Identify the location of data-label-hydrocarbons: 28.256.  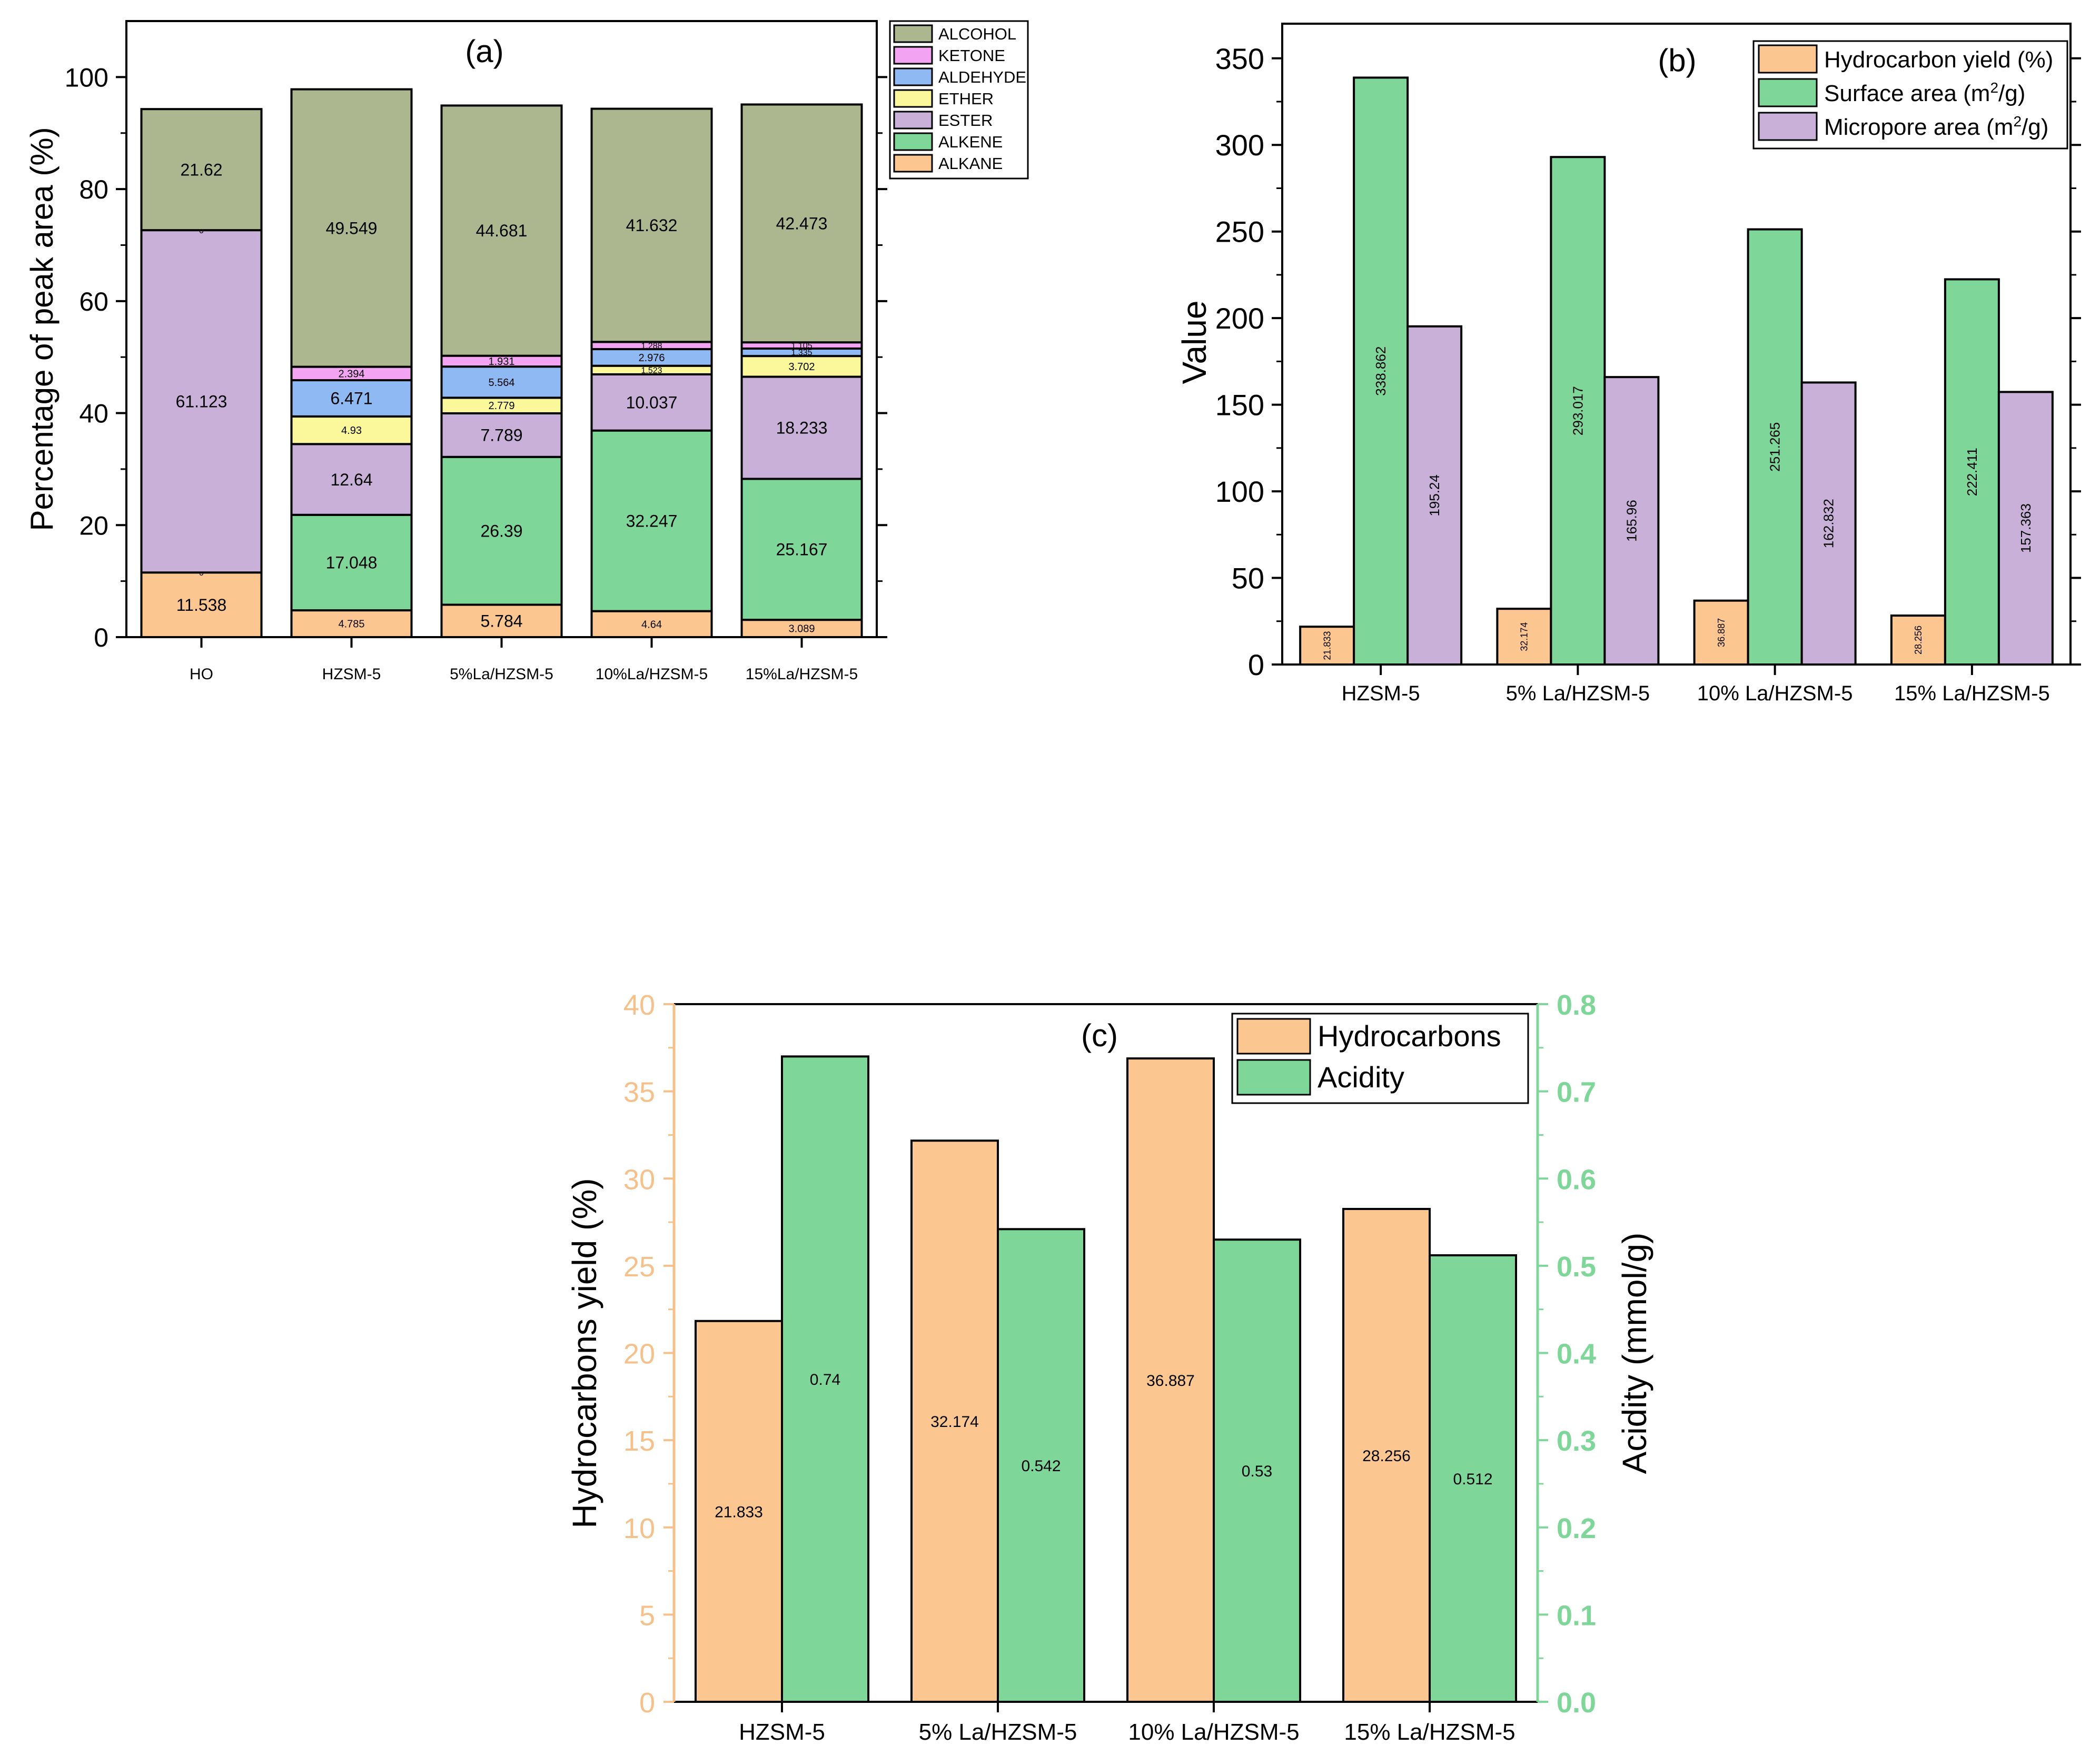
(1386, 1456).